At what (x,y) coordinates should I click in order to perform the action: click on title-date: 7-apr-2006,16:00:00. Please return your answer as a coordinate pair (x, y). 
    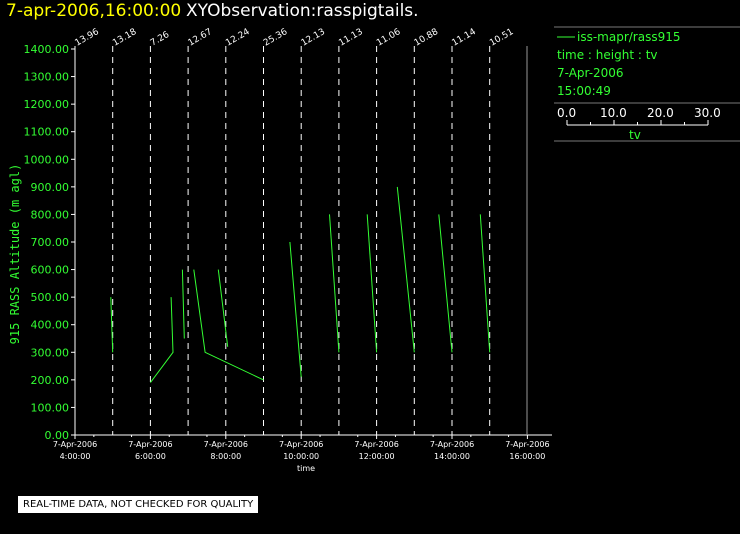
    Looking at the image, I should click on (94, 11).